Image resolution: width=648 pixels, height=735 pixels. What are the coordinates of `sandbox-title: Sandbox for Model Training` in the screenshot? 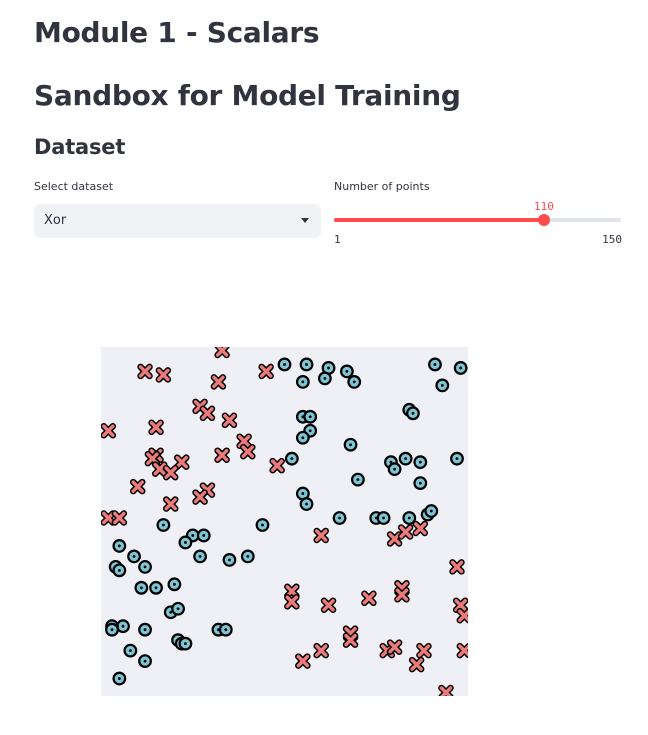 It's located at (247, 95).